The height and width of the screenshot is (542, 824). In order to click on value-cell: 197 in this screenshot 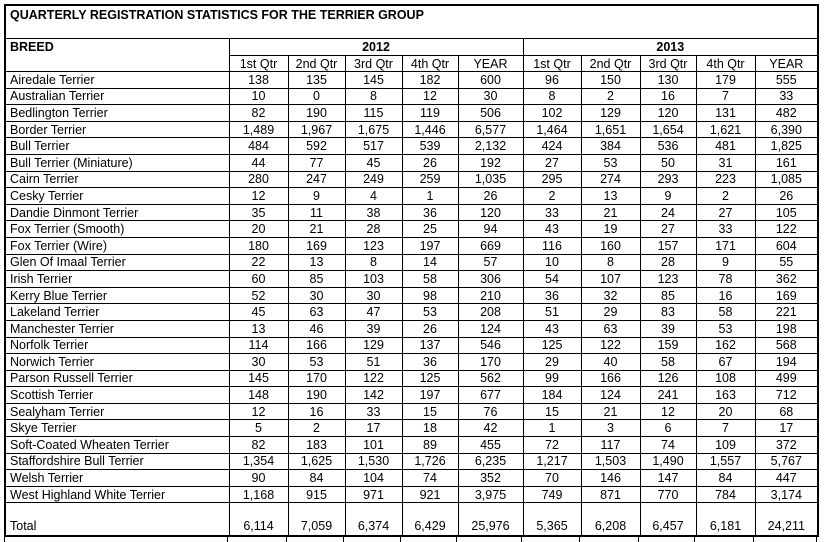, I will do `click(430, 245)`.